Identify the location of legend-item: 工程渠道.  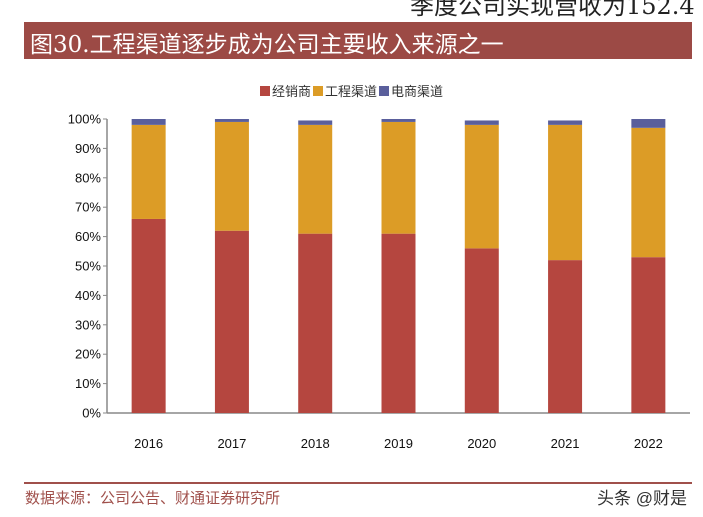
(344, 90).